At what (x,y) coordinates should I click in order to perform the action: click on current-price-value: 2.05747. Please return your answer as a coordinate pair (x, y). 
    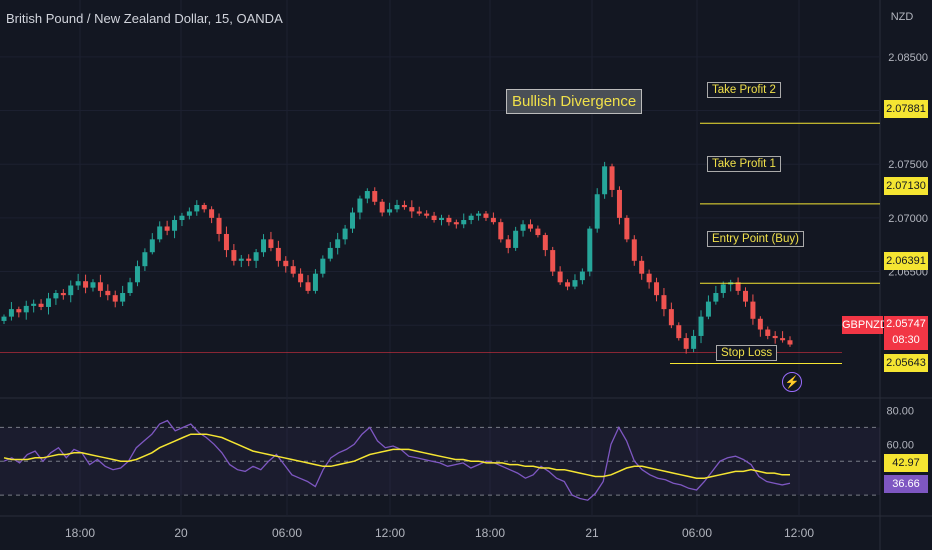
    Looking at the image, I should click on (906, 324).